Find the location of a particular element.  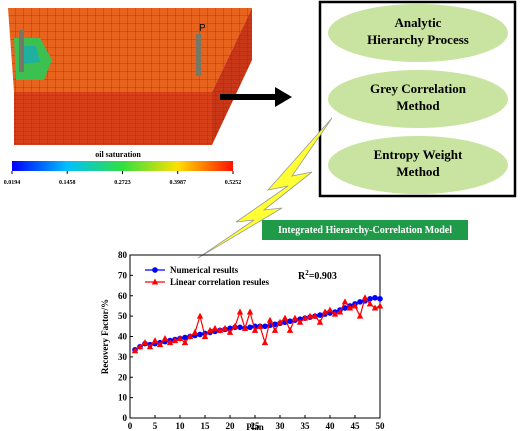

method-label: Grey Correlation Method is located at coordinates (418, 97).